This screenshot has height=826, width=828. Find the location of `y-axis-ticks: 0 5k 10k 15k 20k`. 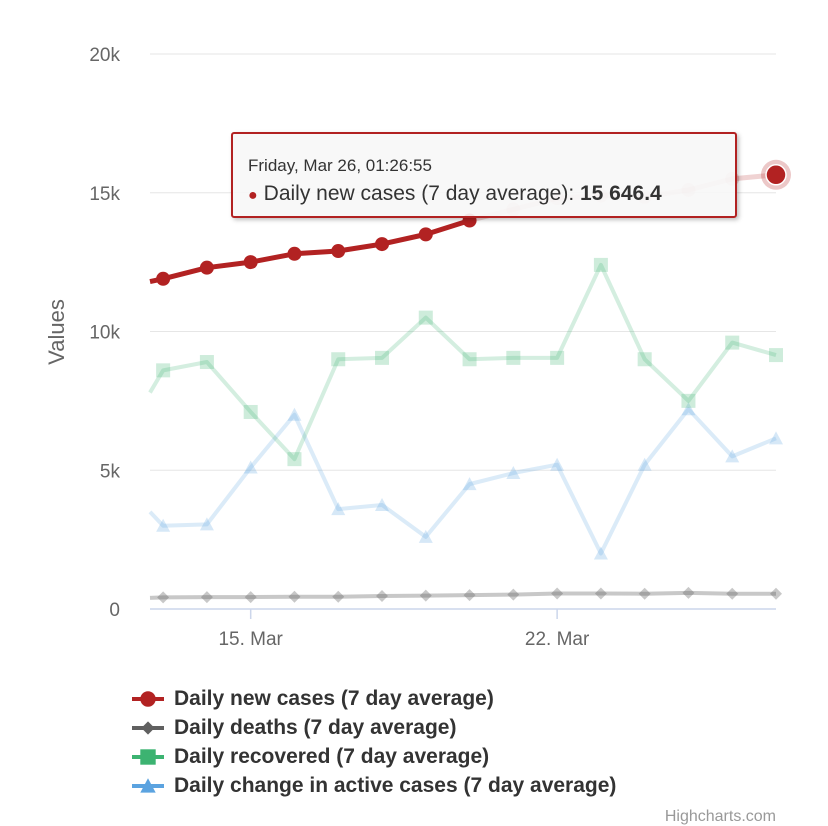

y-axis-ticks: 0 5k 10k 15k 20k is located at coordinates (104, 333).